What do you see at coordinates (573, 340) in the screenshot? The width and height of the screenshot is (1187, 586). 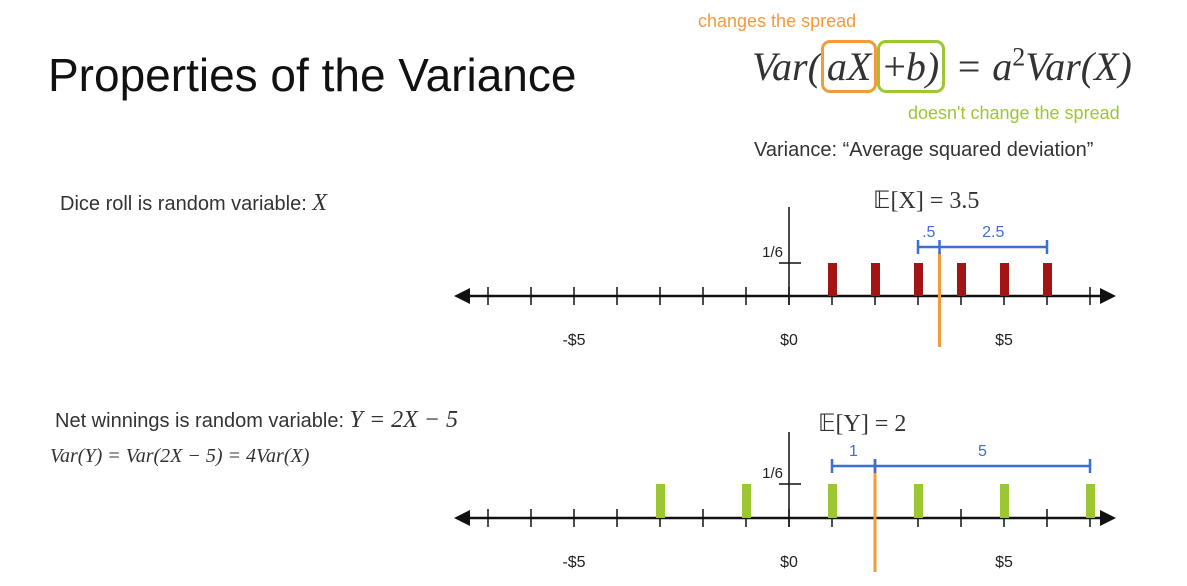 I see `dice-tick-label: -$5` at bounding box center [573, 340].